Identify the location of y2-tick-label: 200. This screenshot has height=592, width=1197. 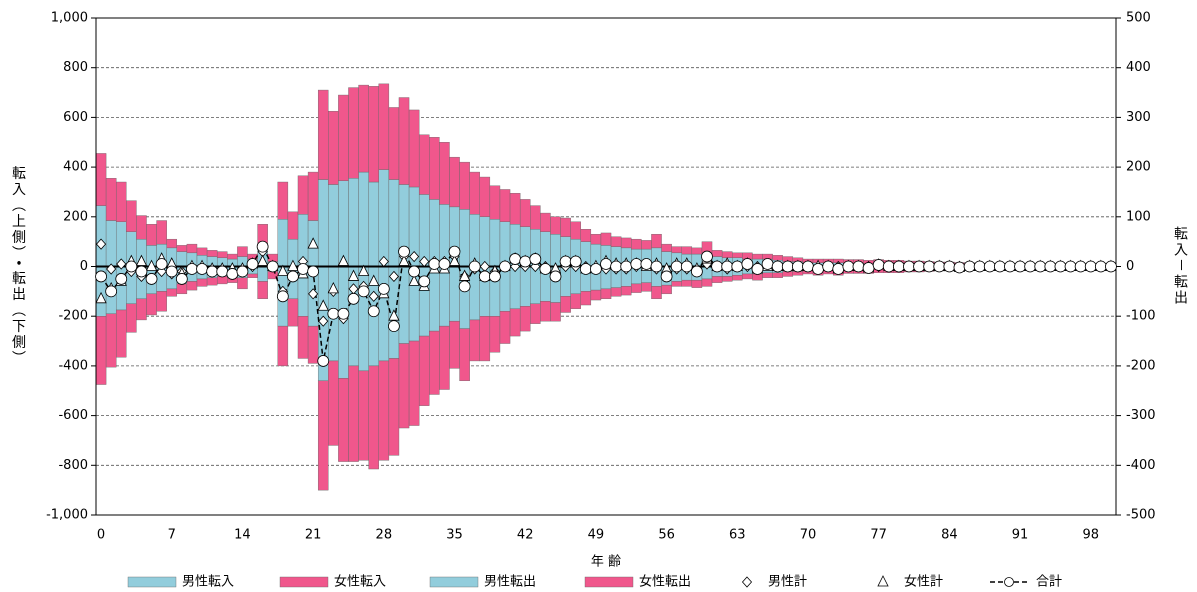
(1138, 167).